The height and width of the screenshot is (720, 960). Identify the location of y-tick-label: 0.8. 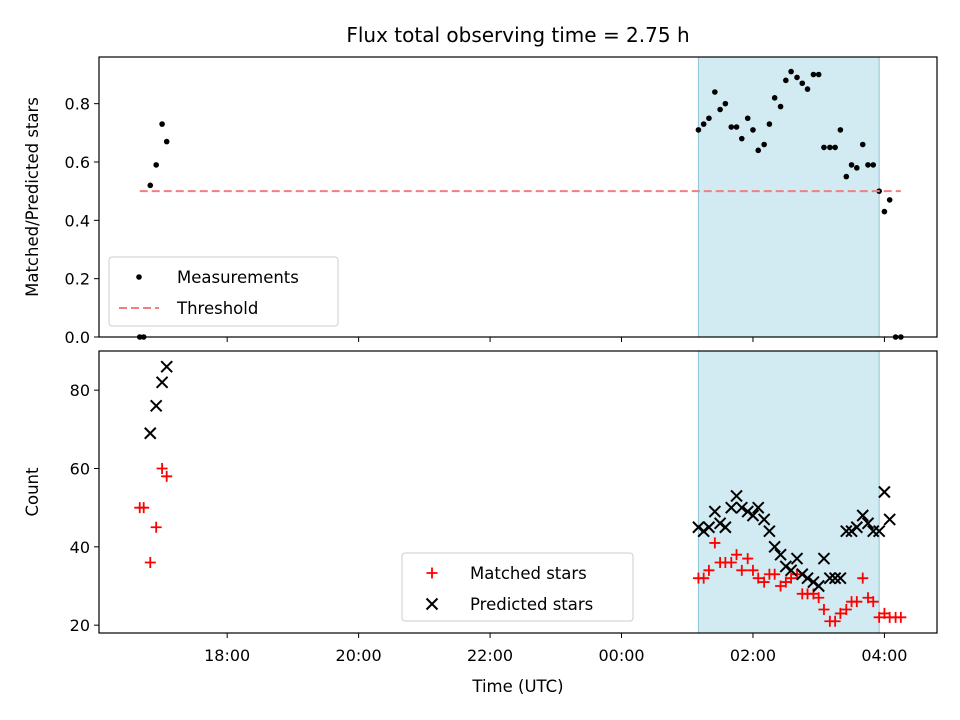
(77, 104).